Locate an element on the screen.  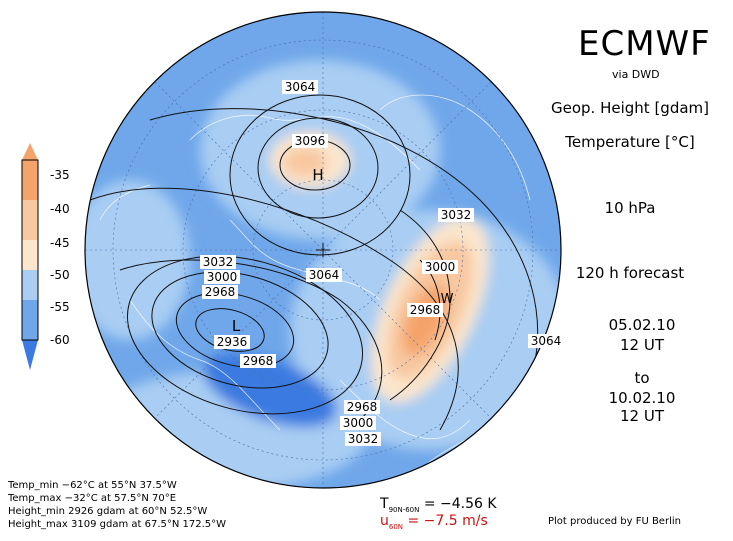
colorbar-bottom-arrow is located at coordinates (30, 355).